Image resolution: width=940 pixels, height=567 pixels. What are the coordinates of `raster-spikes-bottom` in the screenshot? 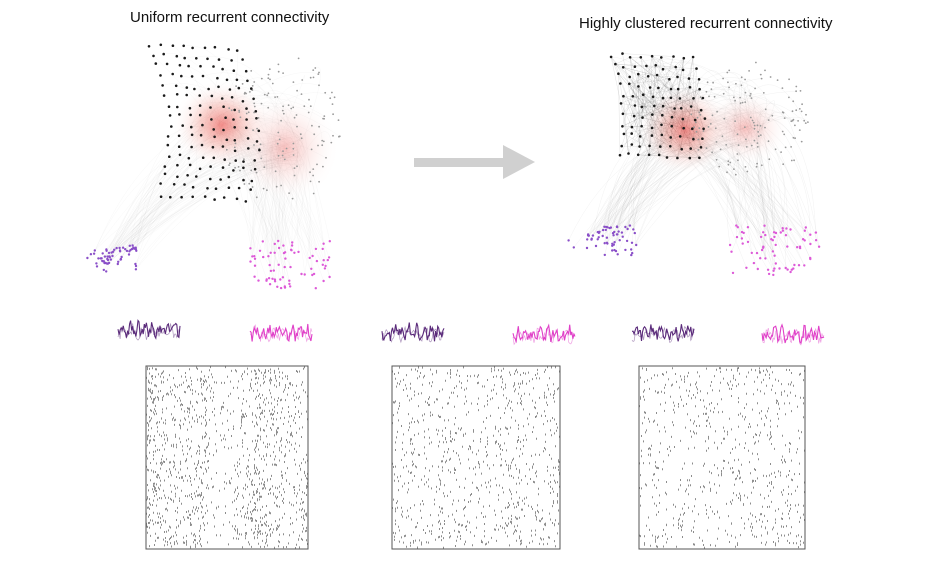 It's located at (476, 503).